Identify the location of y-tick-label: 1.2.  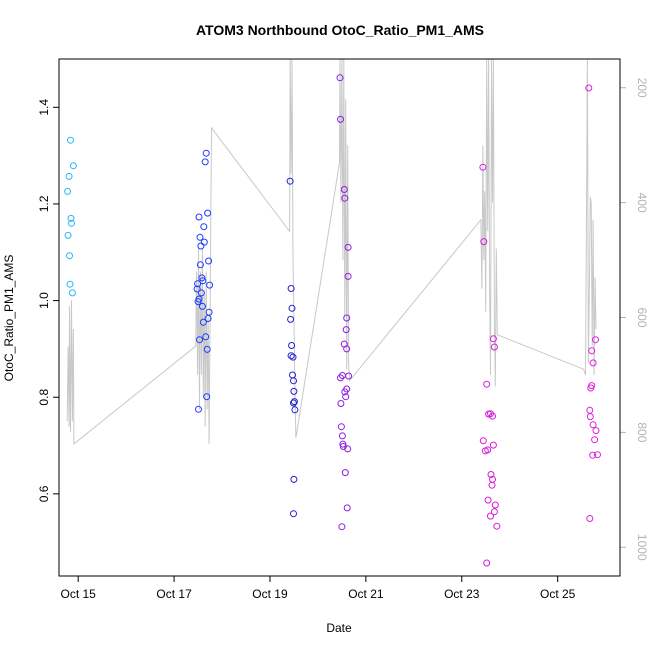
(44, 203).